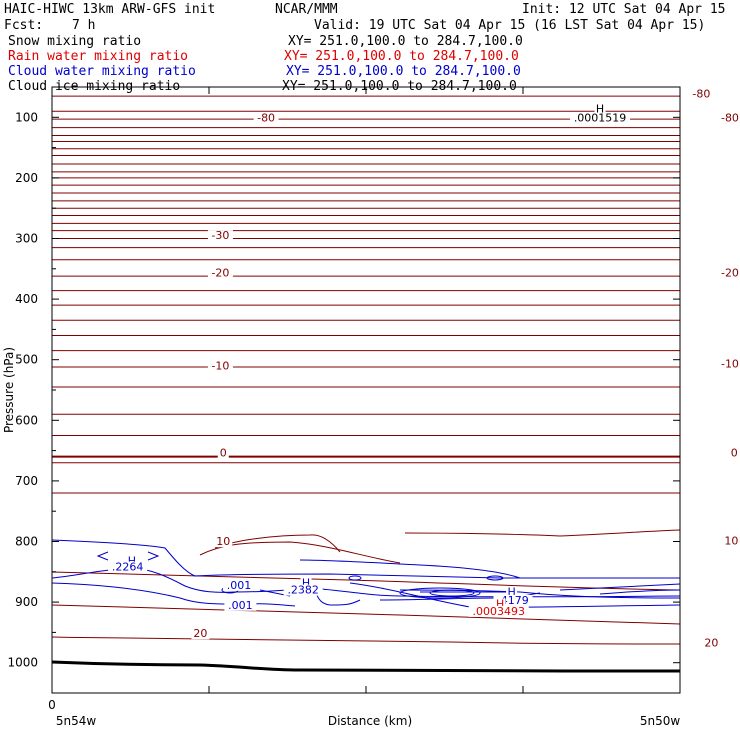 This screenshot has width=740, height=740. I want to click on field-rain-name: Rain water mixing ratio, so click(98, 56).